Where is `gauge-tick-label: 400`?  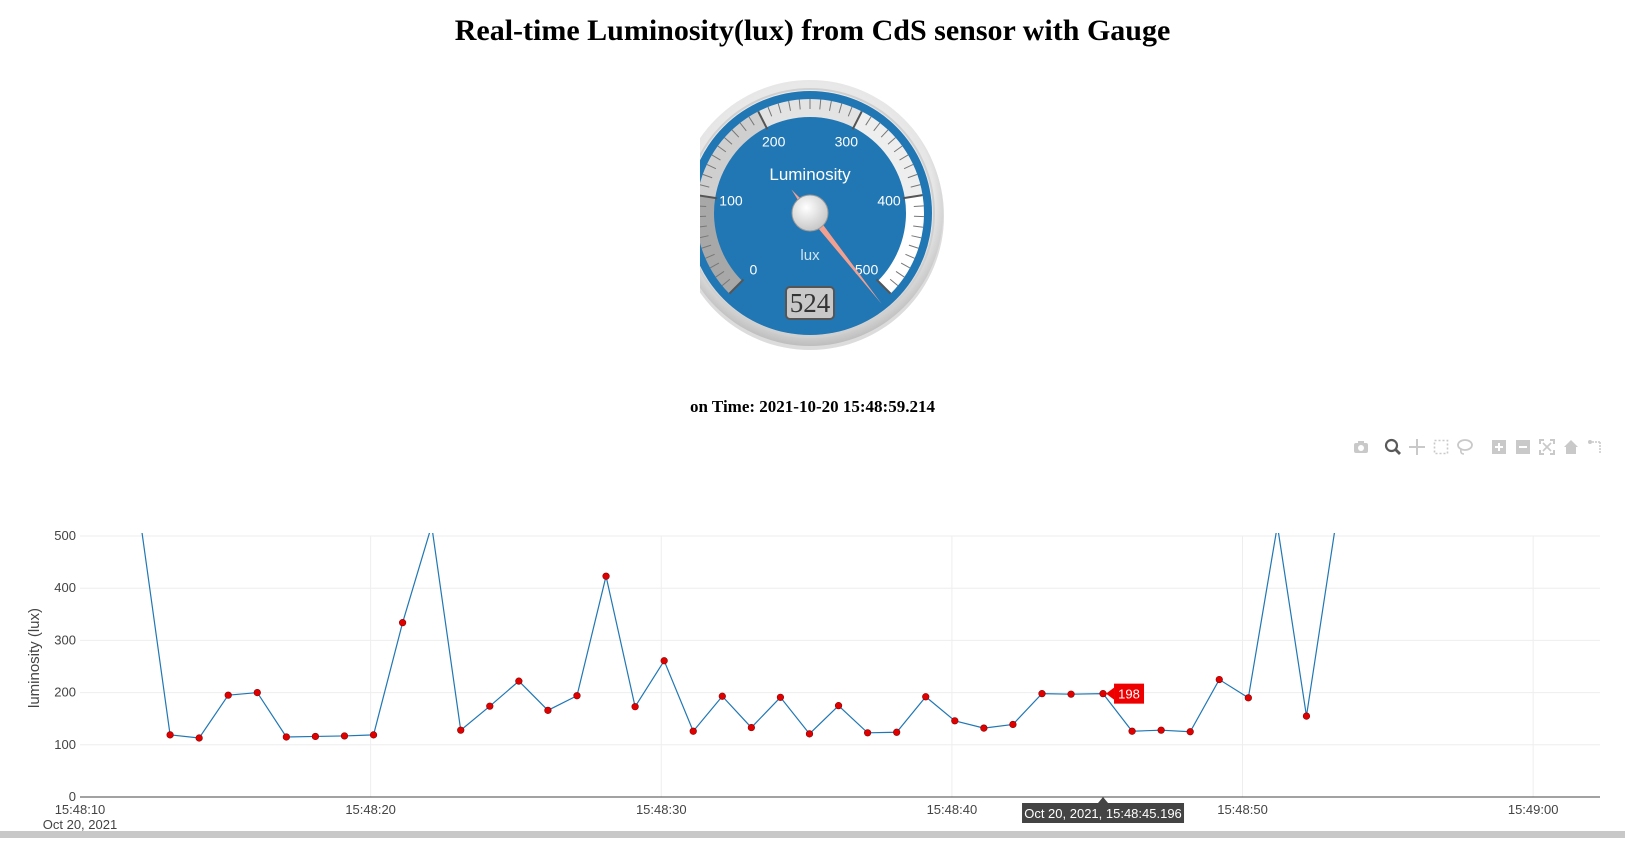 gauge-tick-label: 400 is located at coordinates (889, 200).